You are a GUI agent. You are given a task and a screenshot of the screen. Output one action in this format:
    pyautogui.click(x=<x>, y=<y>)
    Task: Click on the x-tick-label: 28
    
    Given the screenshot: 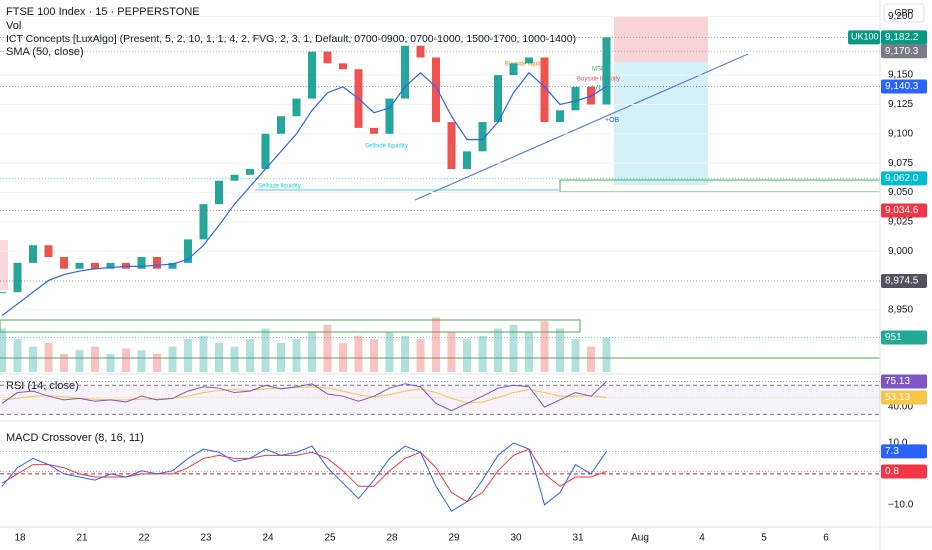 What is the action you would take?
    pyautogui.click(x=392, y=538)
    